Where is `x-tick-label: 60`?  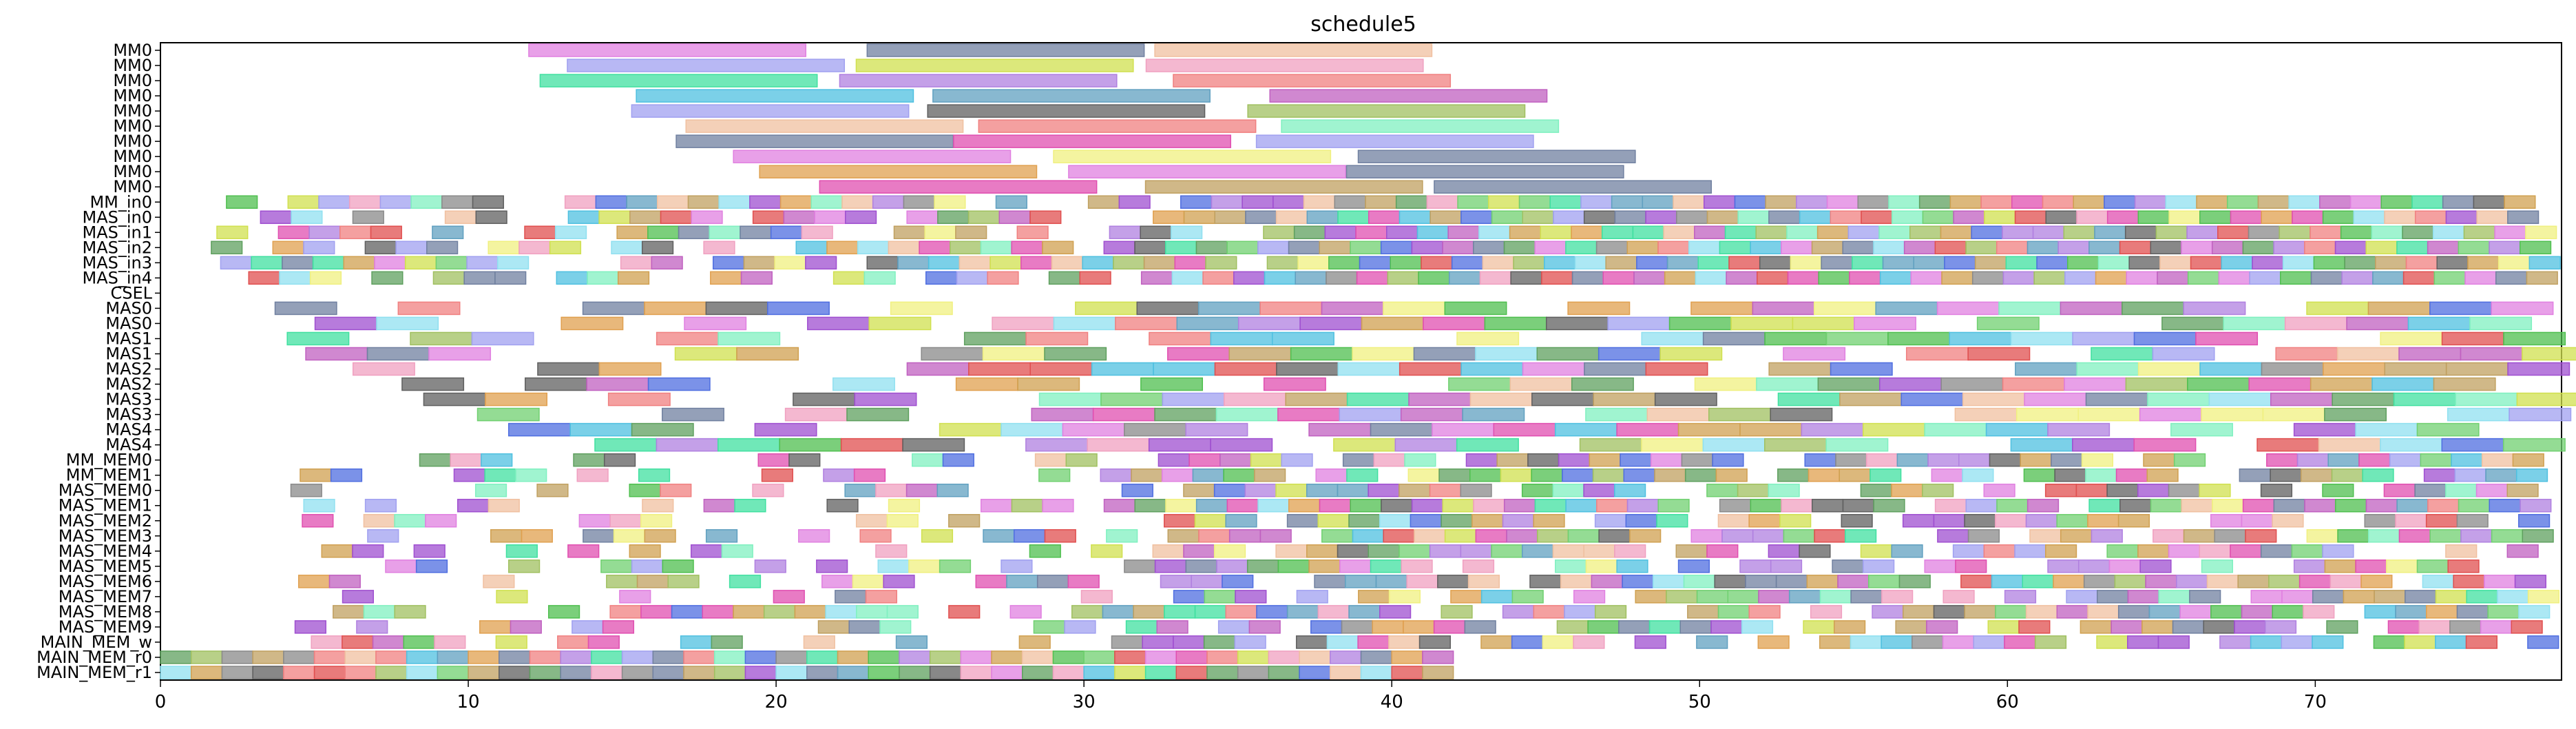
x-tick-label: 60 is located at coordinates (2007, 702).